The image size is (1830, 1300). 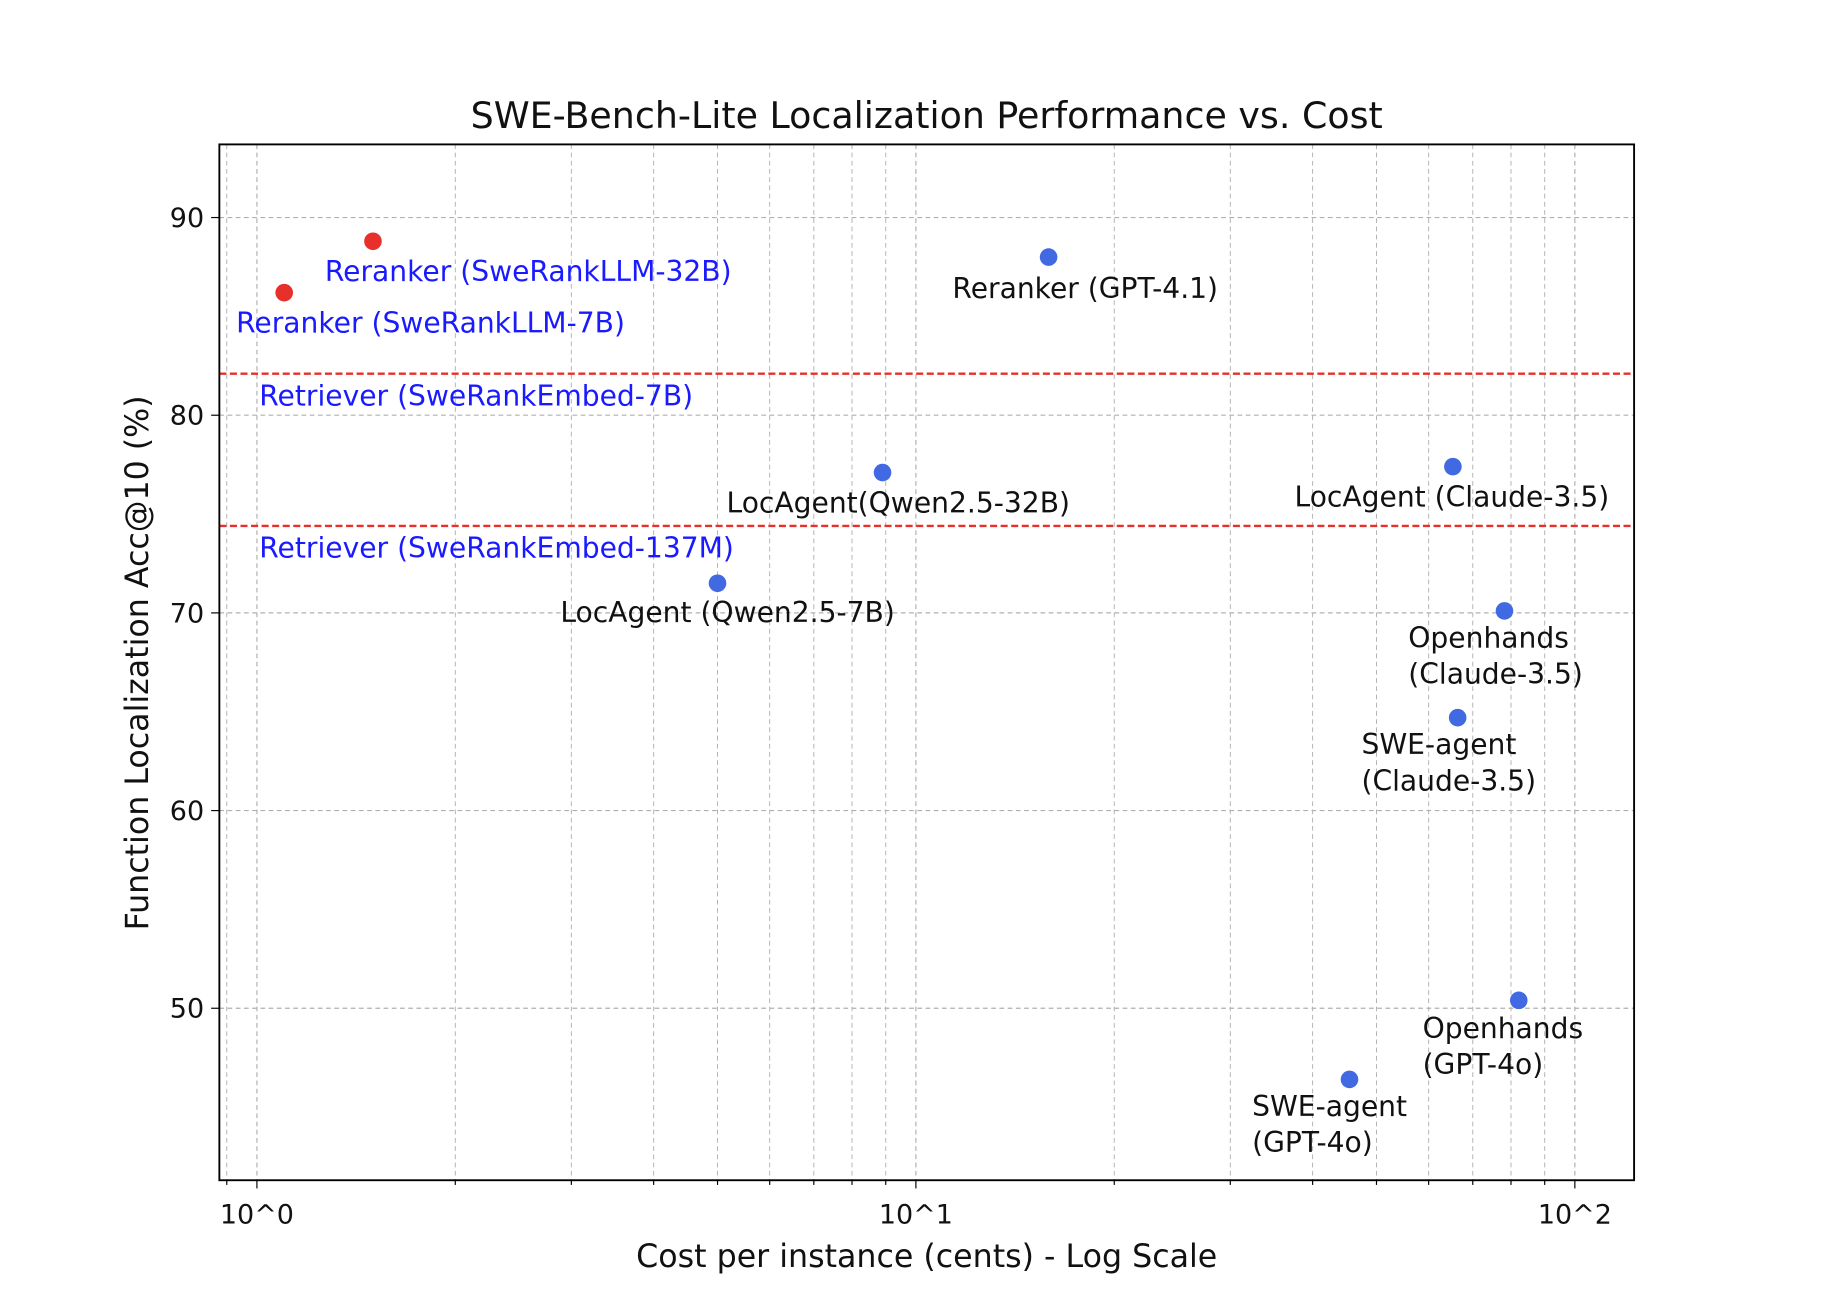 I want to click on x-tick-label: 10^0, so click(x=257, y=1215).